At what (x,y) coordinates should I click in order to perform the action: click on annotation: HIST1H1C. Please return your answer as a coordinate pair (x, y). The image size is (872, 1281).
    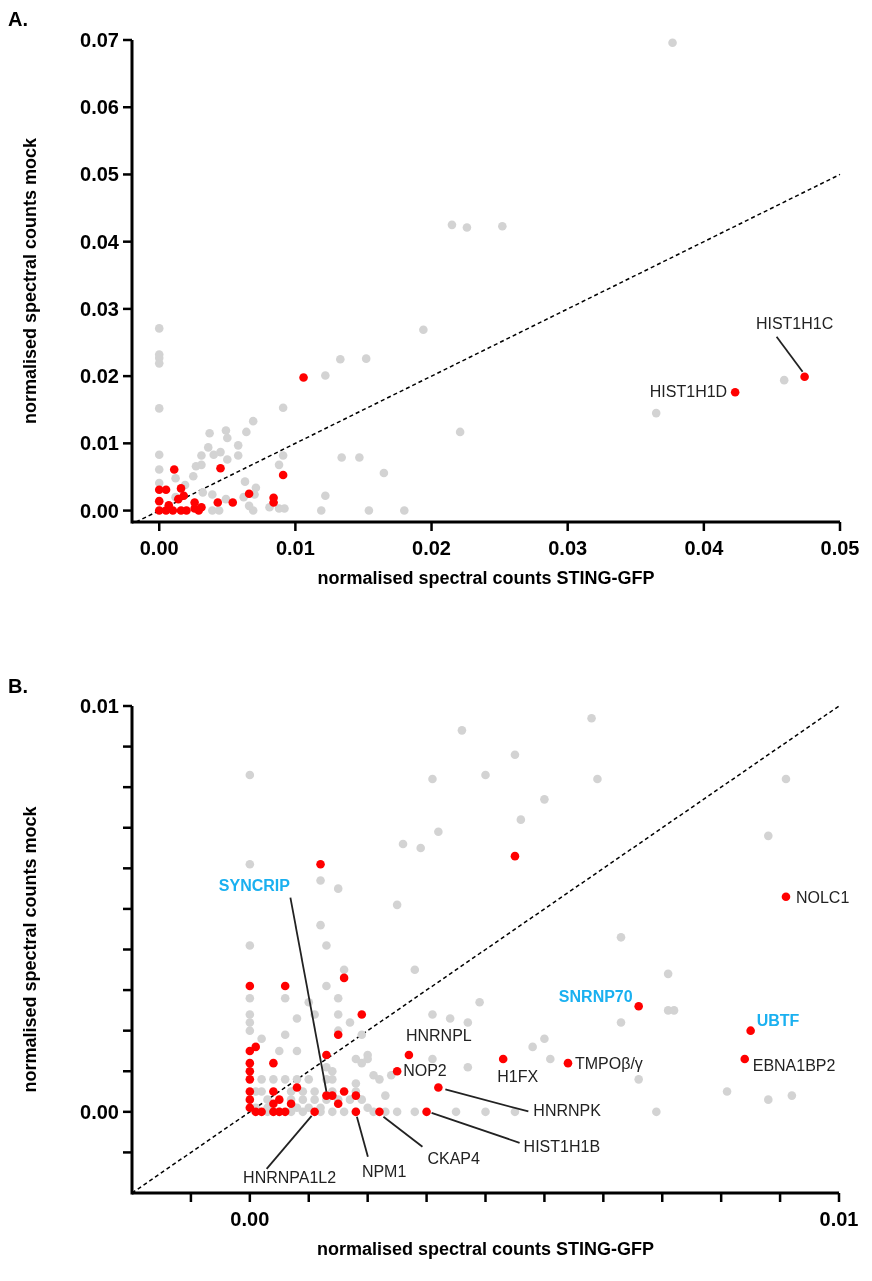
    Looking at the image, I should click on (794, 323).